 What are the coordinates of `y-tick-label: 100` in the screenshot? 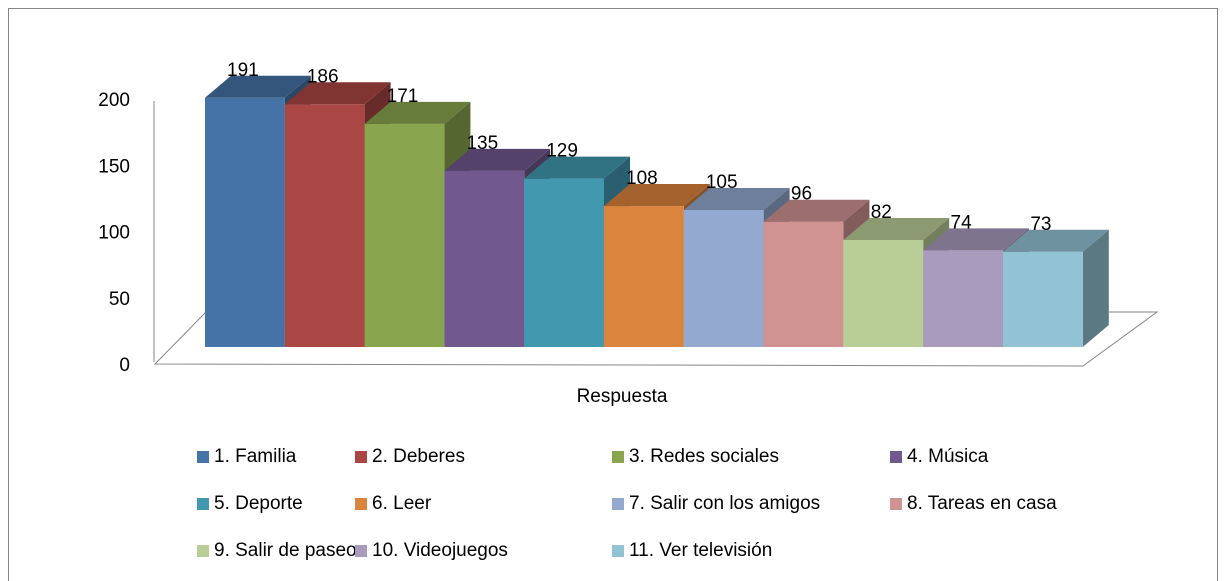 It's located at (114, 233).